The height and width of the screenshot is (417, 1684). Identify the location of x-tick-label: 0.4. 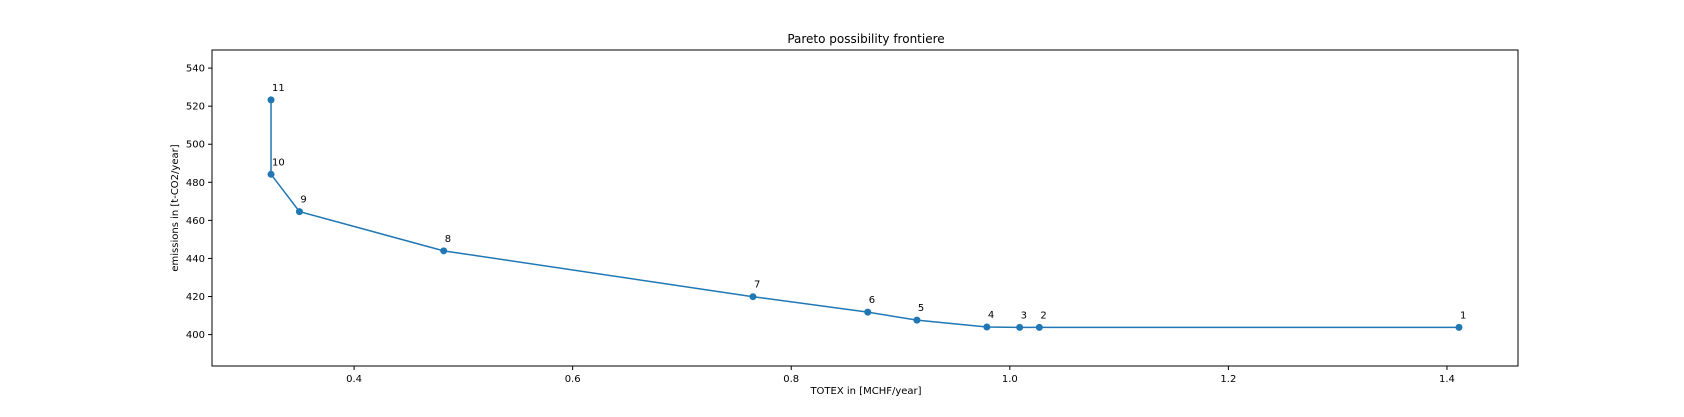
(354, 379).